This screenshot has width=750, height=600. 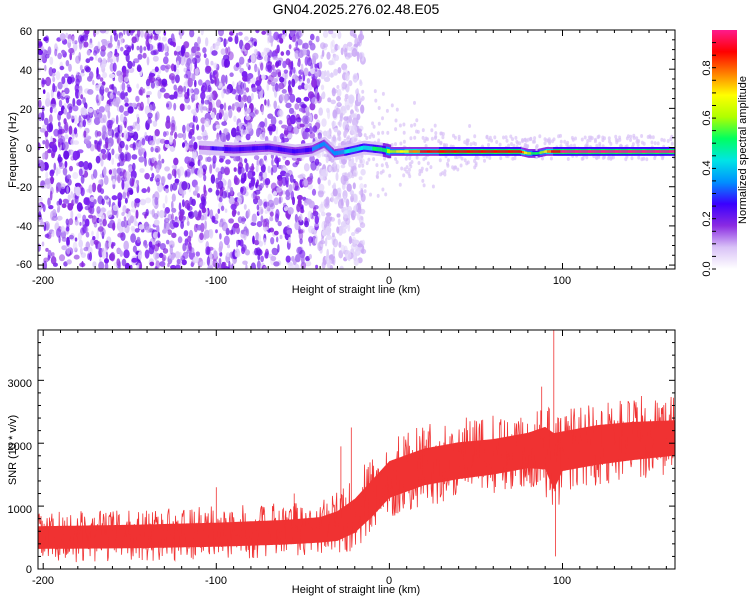 I want to click on colorbar-tick-0.6: 0.6, so click(x=707, y=117).